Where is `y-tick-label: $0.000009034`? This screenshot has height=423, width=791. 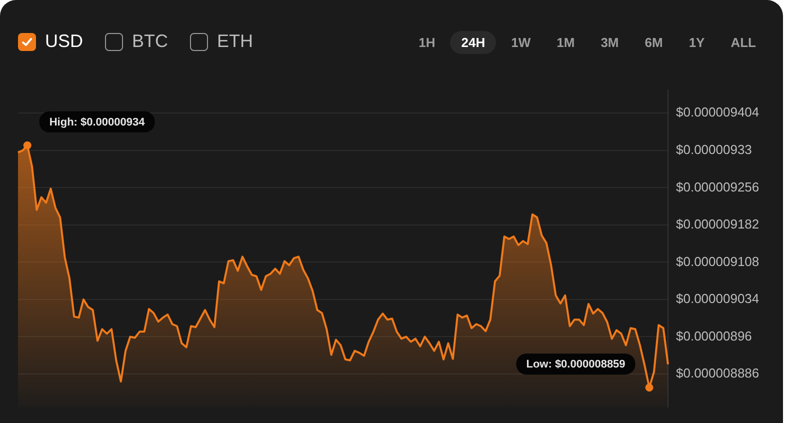
y-tick-label: $0.000009034 is located at coordinates (718, 298).